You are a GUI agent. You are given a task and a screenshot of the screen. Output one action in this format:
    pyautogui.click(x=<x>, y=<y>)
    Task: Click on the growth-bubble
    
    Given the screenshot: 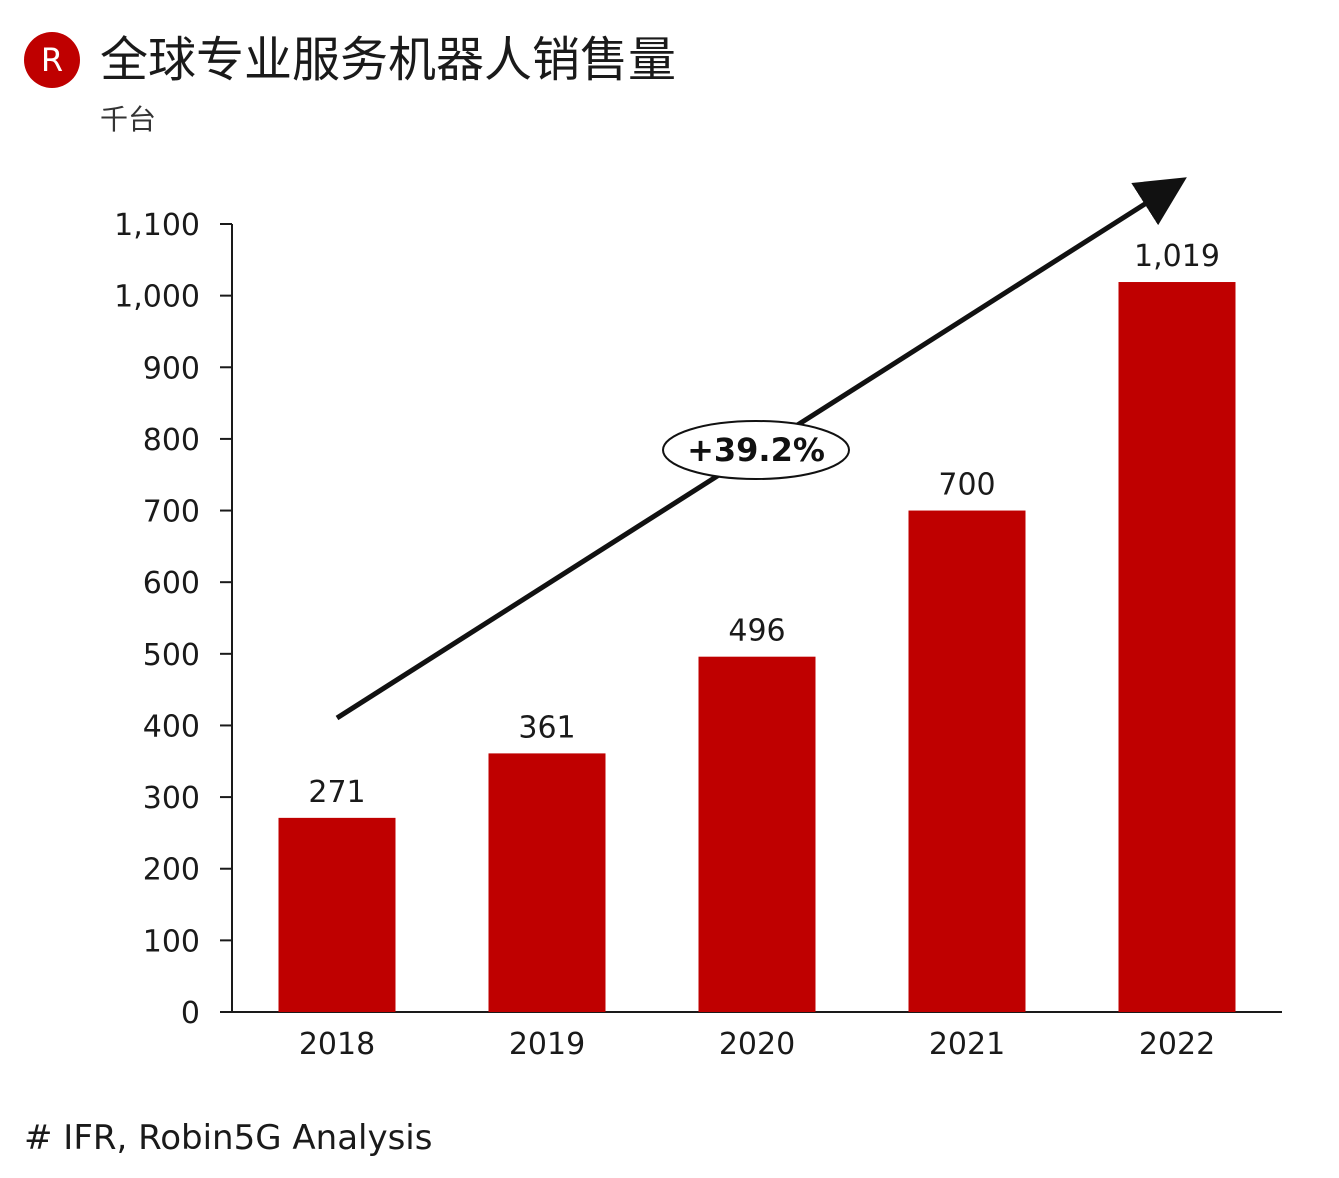 What is the action you would take?
    pyautogui.click(x=756, y=450)
    